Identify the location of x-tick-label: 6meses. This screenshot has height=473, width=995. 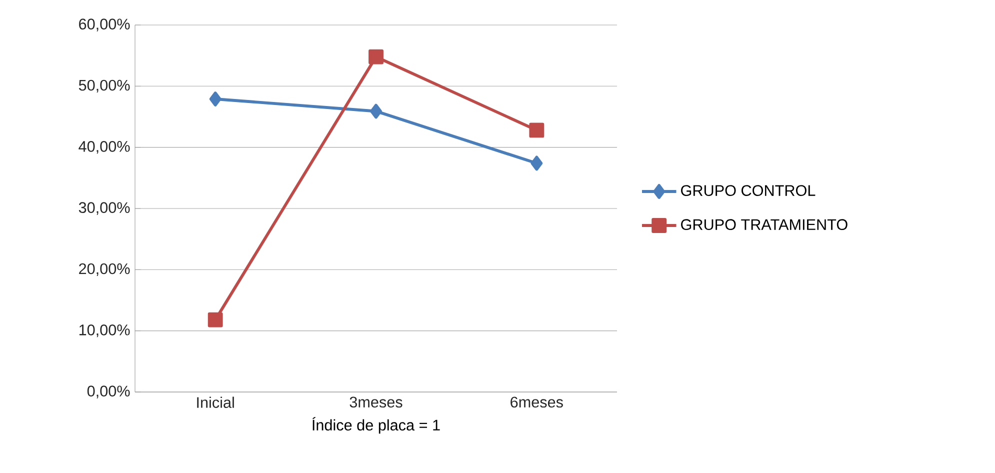
(536, 402).